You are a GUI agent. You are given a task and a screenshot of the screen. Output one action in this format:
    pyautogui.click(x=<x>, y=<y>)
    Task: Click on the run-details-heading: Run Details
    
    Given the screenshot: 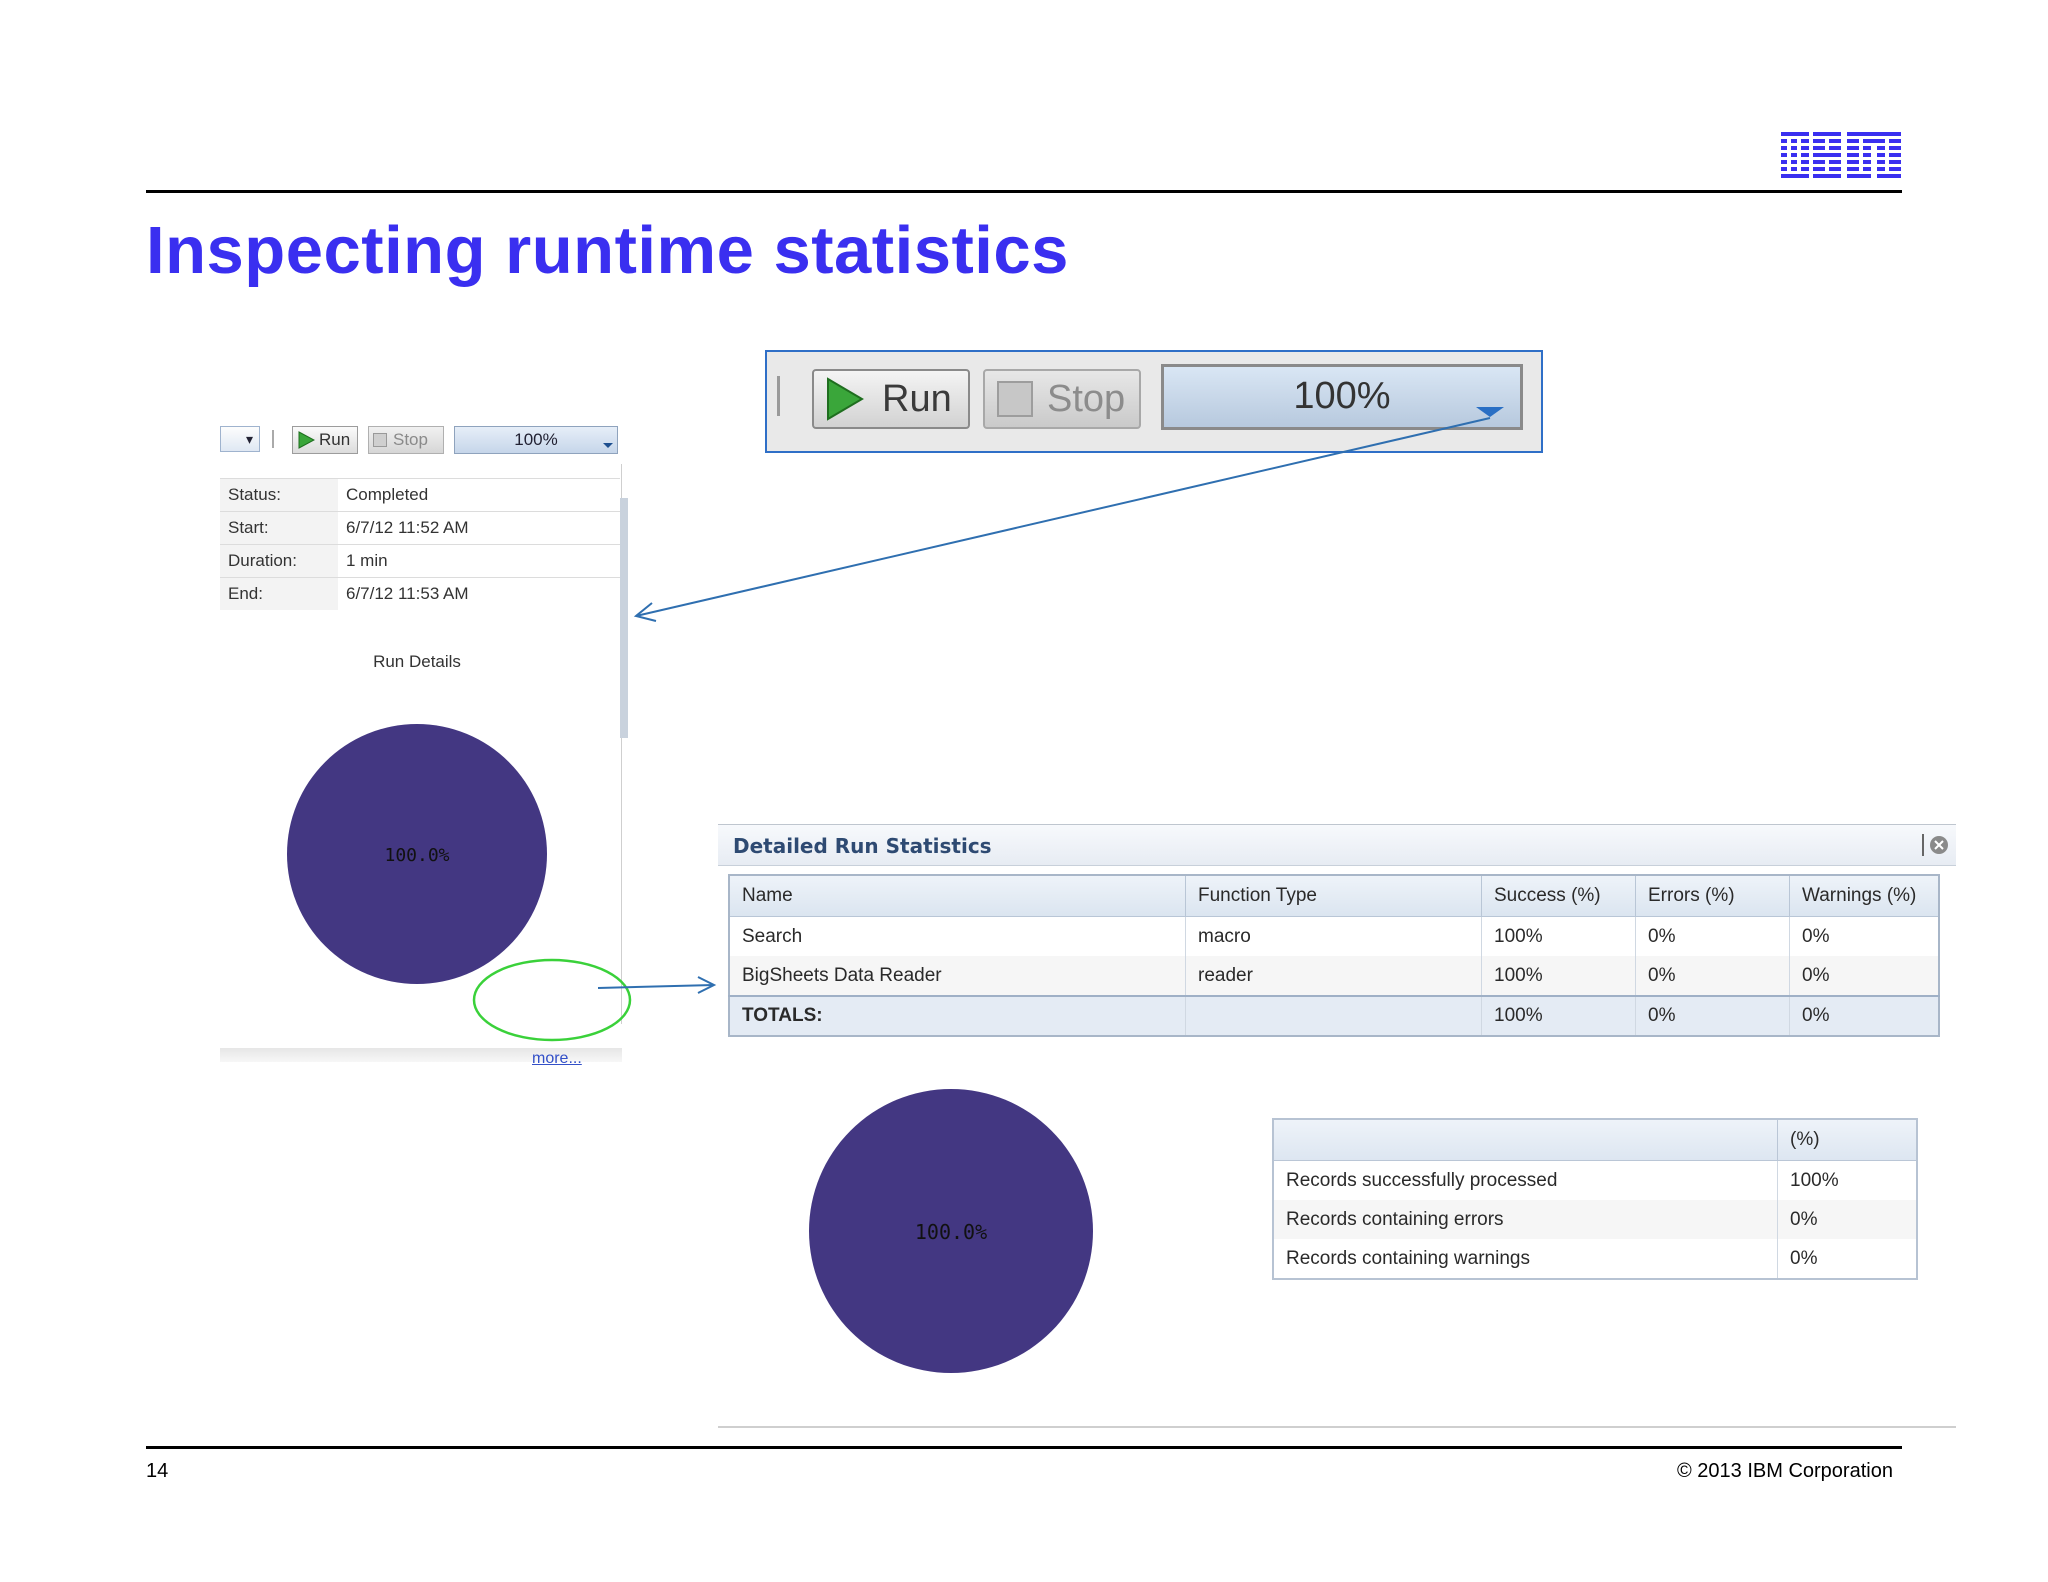 What is the action you would take?
    pyautogui.click(x=417, y=661)
    